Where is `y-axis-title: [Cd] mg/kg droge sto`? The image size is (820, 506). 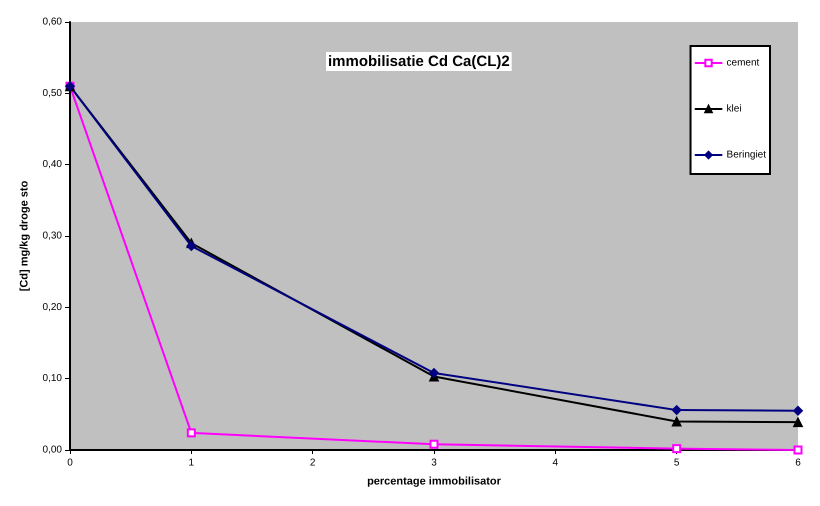 y-axis-title: [Cd] mg/kg droge sto is located at coordinates (24, 236).